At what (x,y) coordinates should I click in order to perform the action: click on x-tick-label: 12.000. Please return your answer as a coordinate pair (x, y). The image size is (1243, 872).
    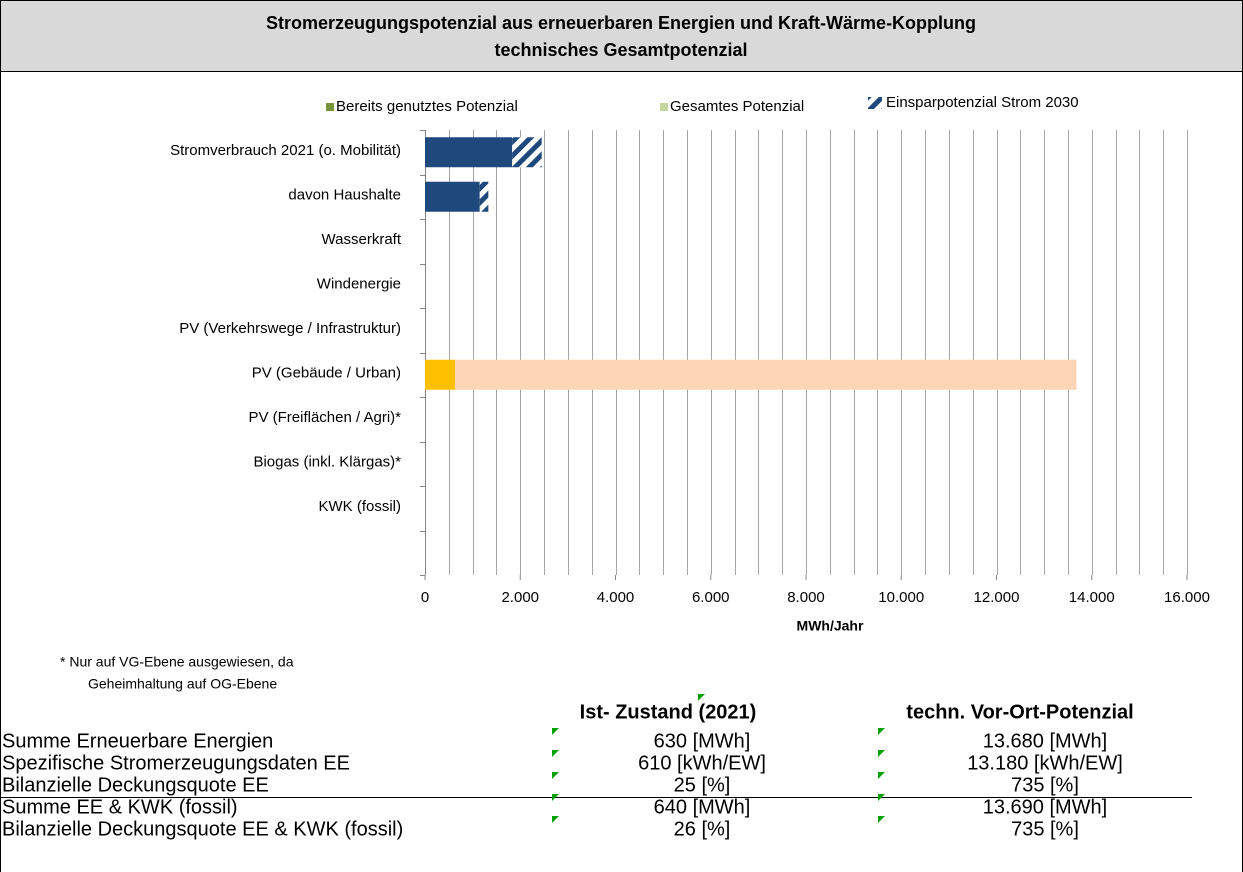
    Looking at the image, I should click on (997, 597).